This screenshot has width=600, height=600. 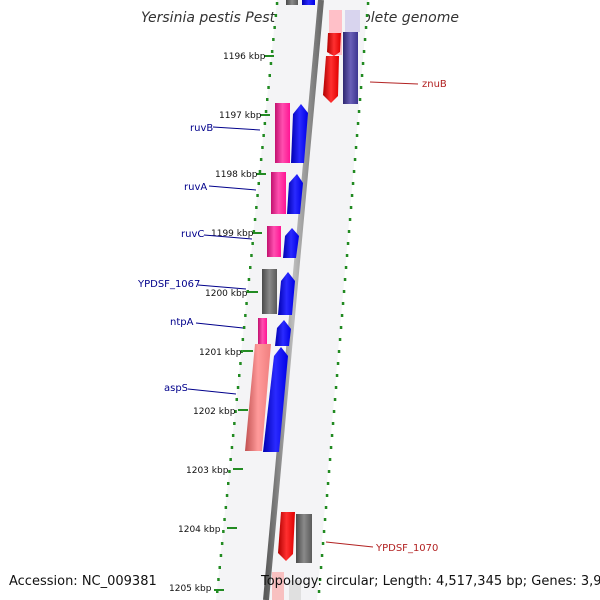 I want to click on gene-YPDSF_1067-bar, so click(x=269, y=291).